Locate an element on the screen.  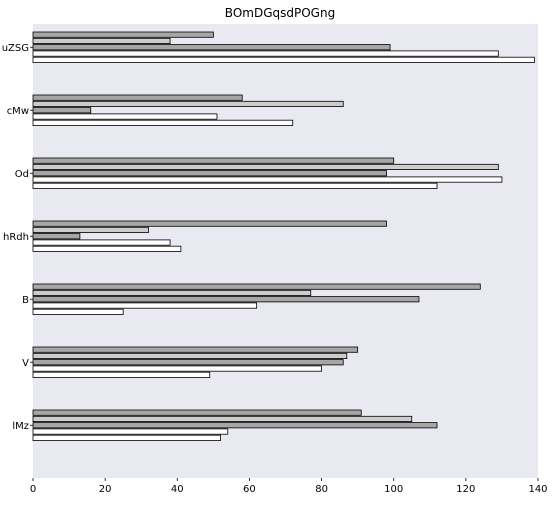
bar-cMw-s3 is located at coordinates (62, 110).